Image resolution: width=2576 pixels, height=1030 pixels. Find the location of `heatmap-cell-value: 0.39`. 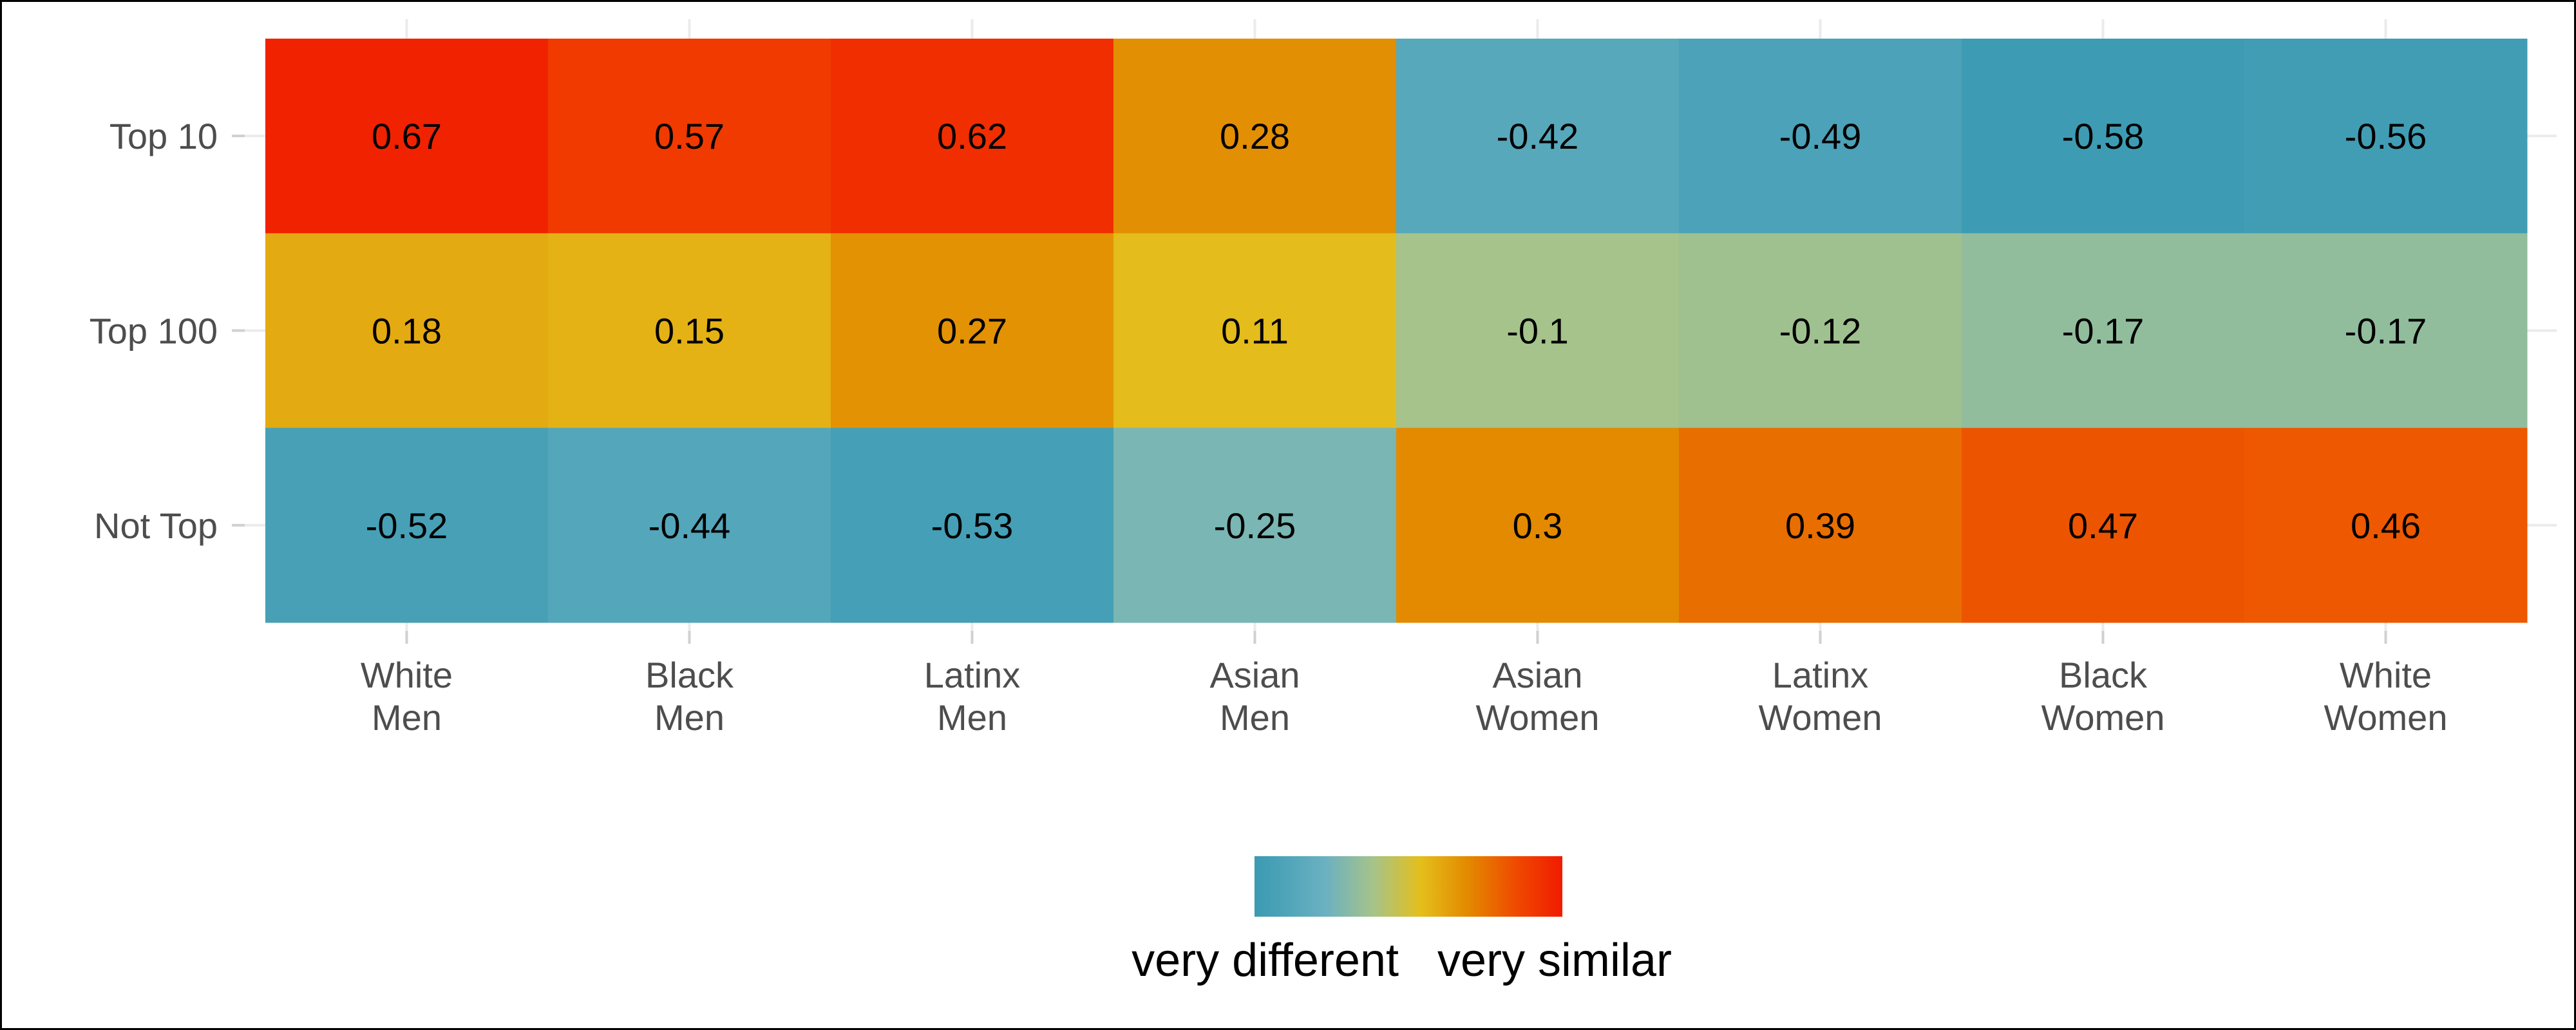

heatmap-cell-value: 0.39 is located at coordinates (1820, 525).